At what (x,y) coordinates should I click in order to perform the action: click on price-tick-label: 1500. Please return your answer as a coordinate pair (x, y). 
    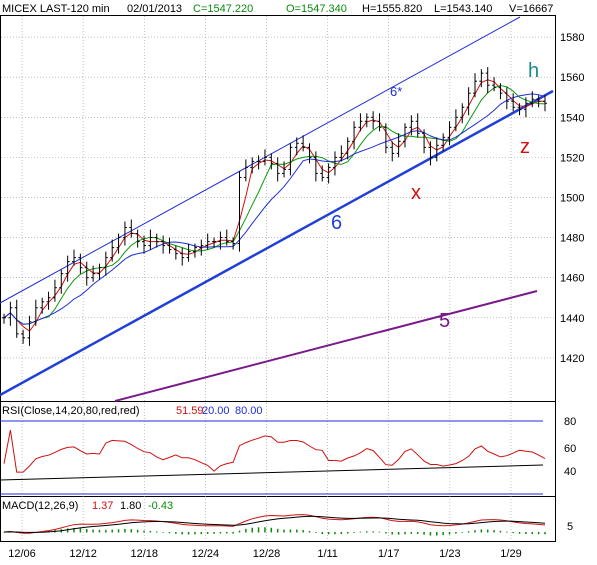
    Looking at the image, I should click on (572, 198).